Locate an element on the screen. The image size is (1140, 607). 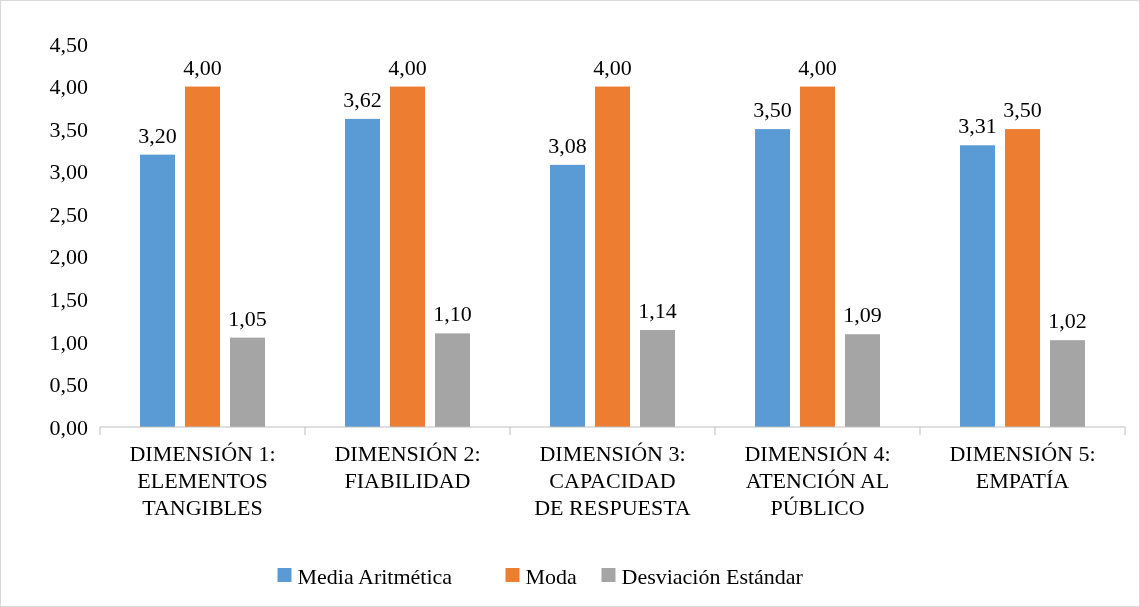
y-tick-label: 2,00 is located at coordinates (68, 257).